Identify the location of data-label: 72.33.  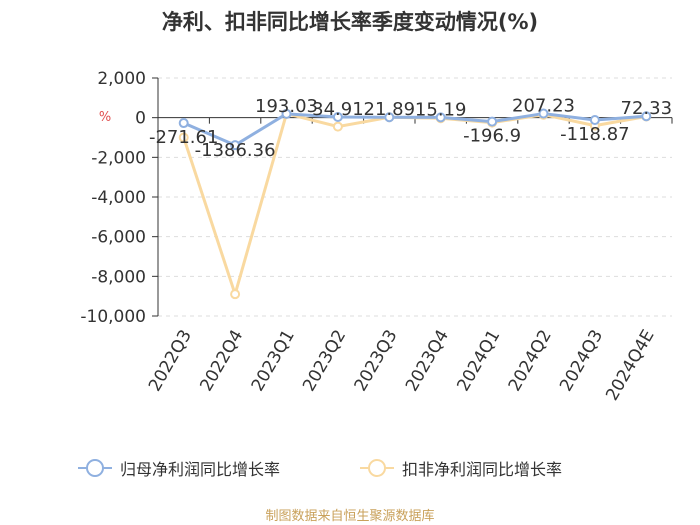
(647, 108).